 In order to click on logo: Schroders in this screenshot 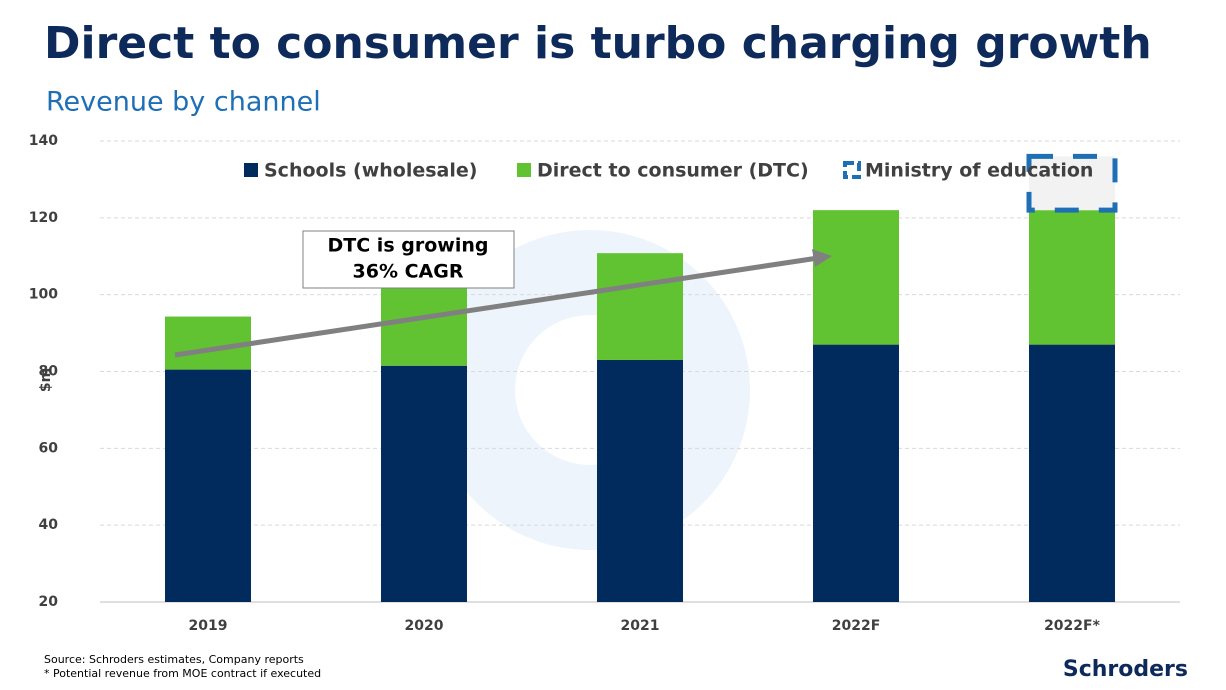, I will do `click(1125, 669)`.